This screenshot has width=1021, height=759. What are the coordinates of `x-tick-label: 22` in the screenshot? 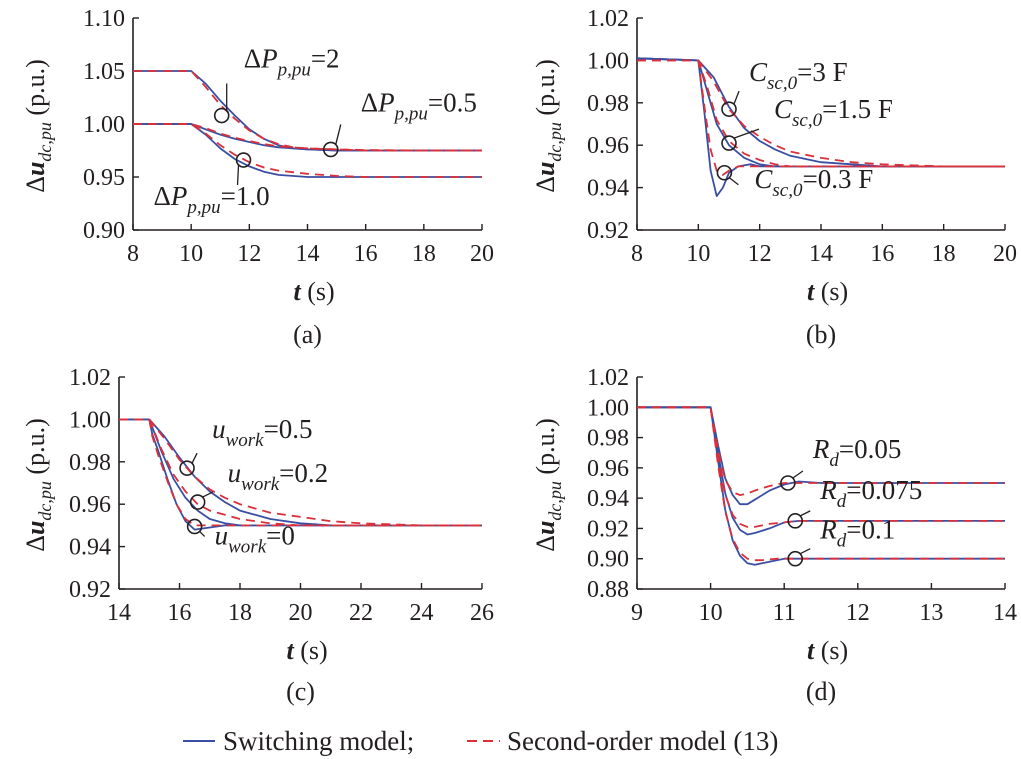 It's located at (361, 613).